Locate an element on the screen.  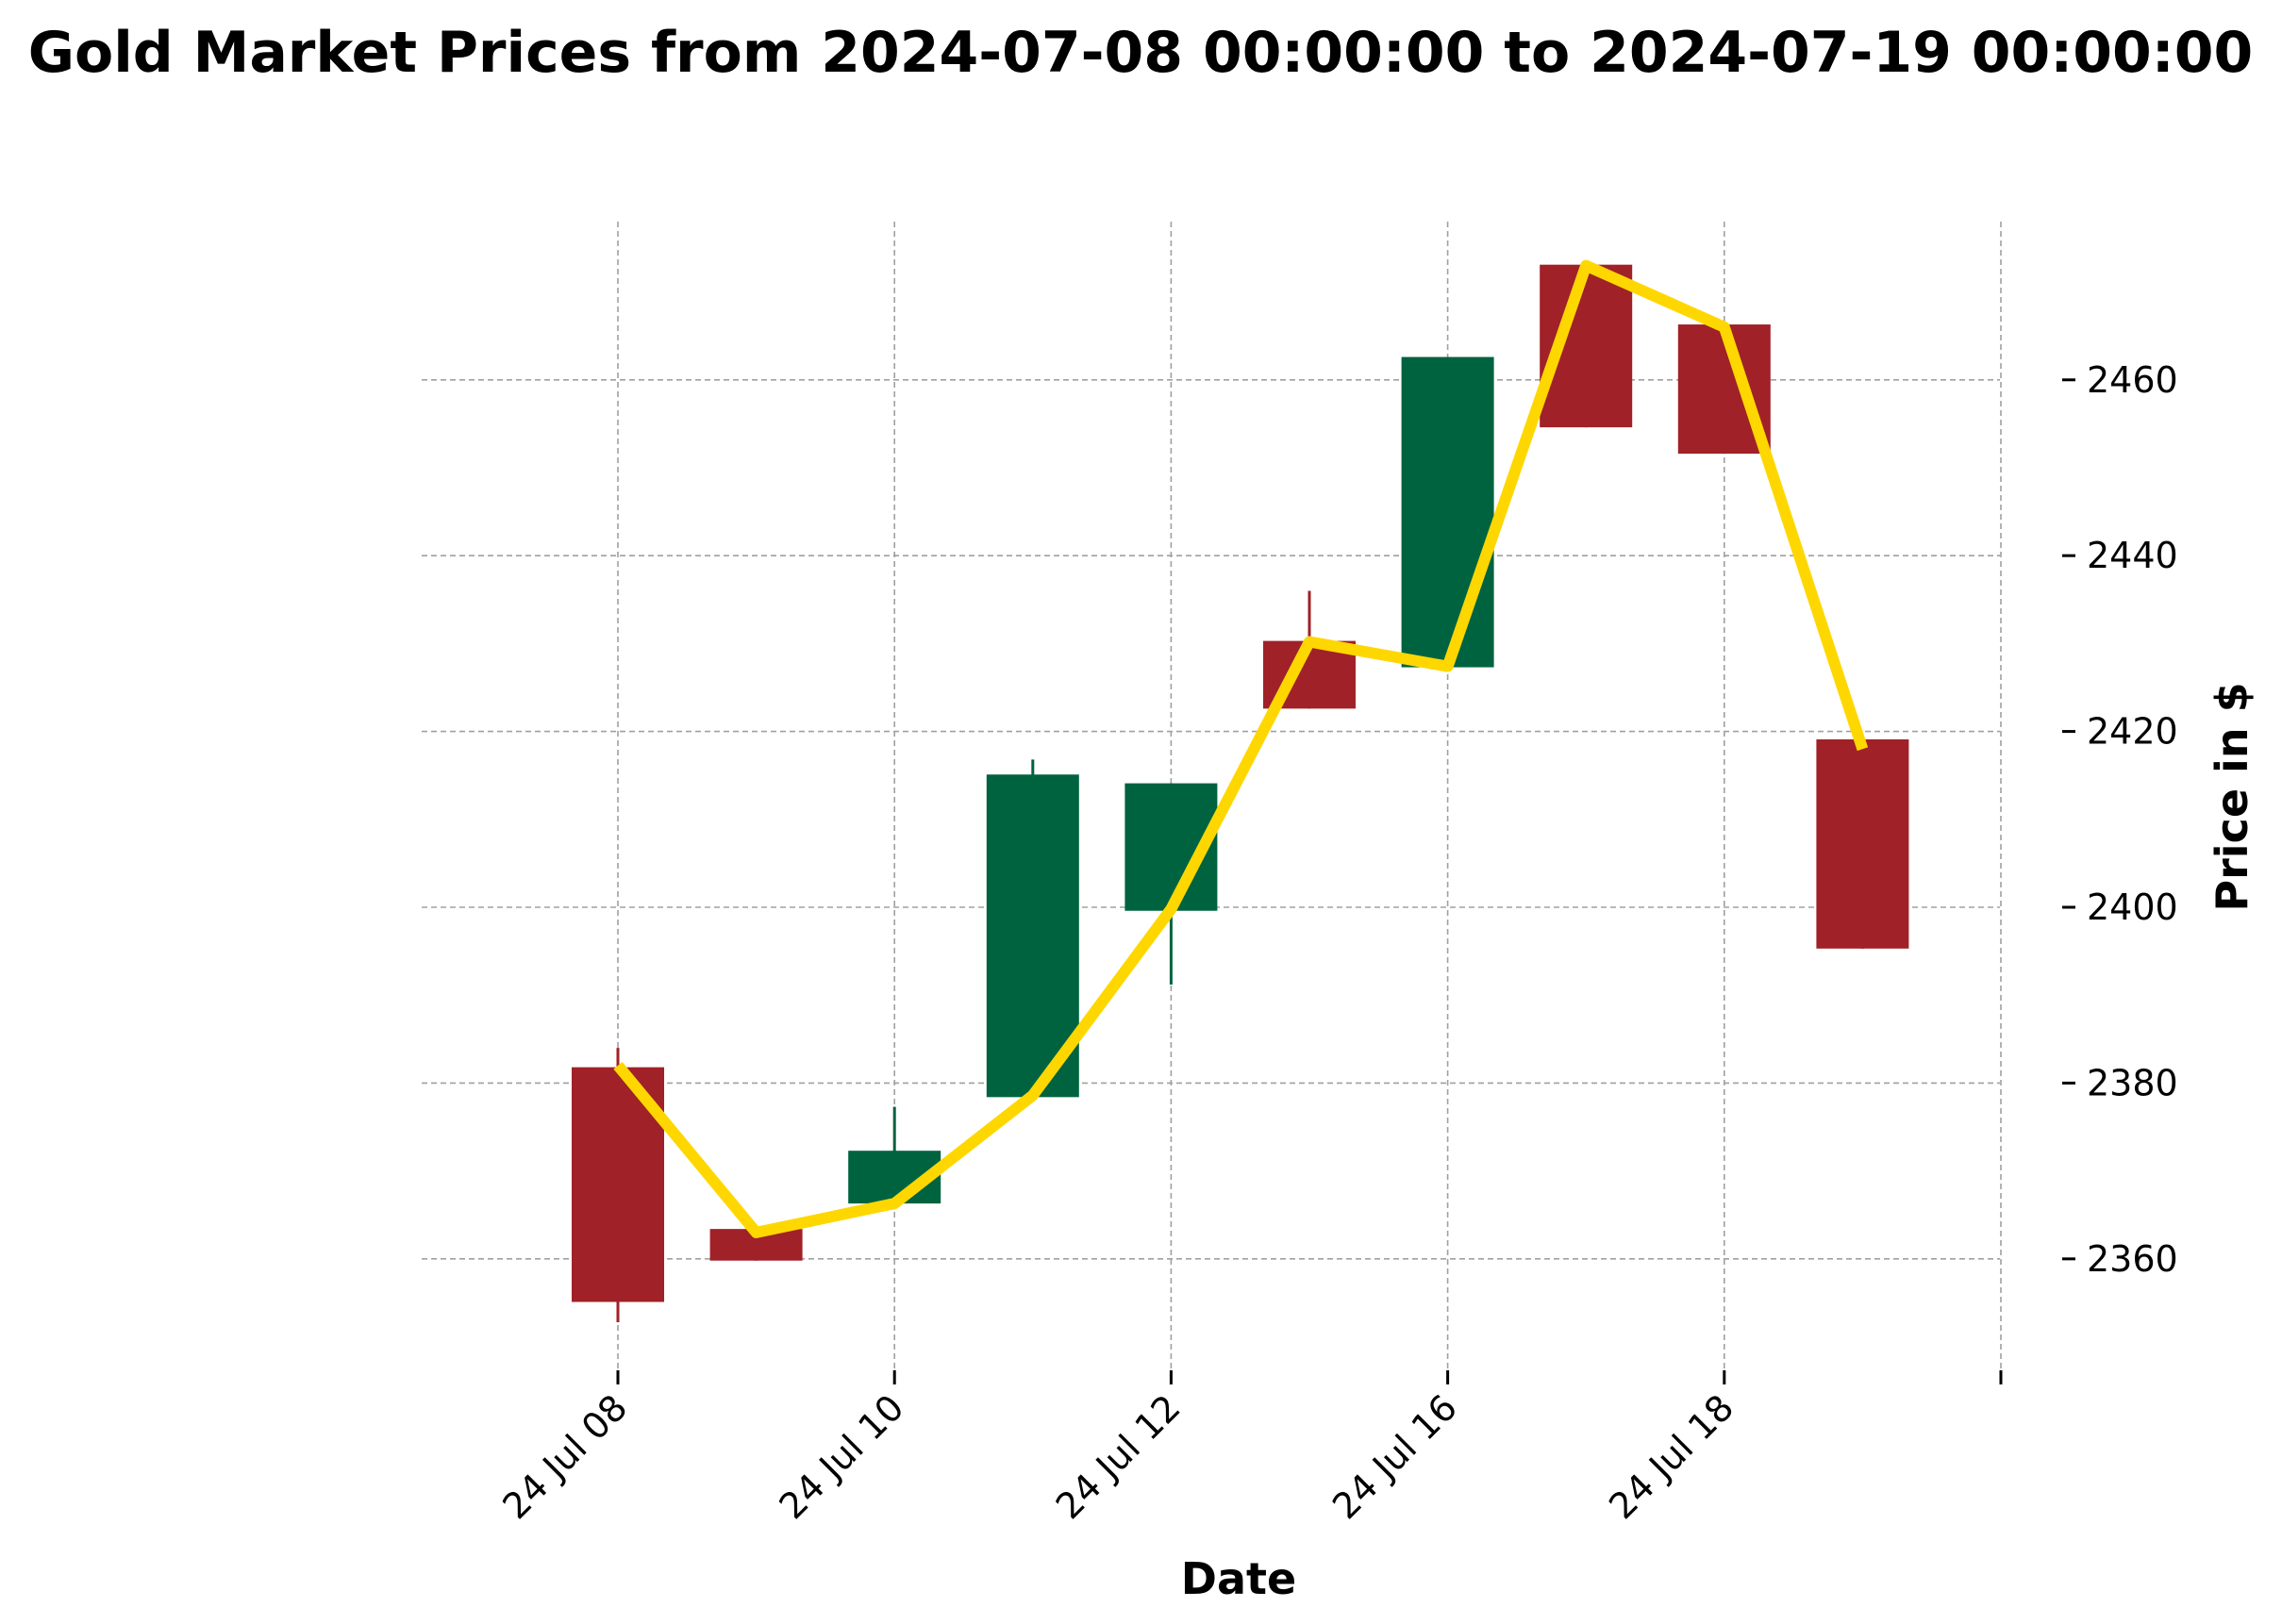
y-tick-label: 2400 is located at coordinates (2132, 907).